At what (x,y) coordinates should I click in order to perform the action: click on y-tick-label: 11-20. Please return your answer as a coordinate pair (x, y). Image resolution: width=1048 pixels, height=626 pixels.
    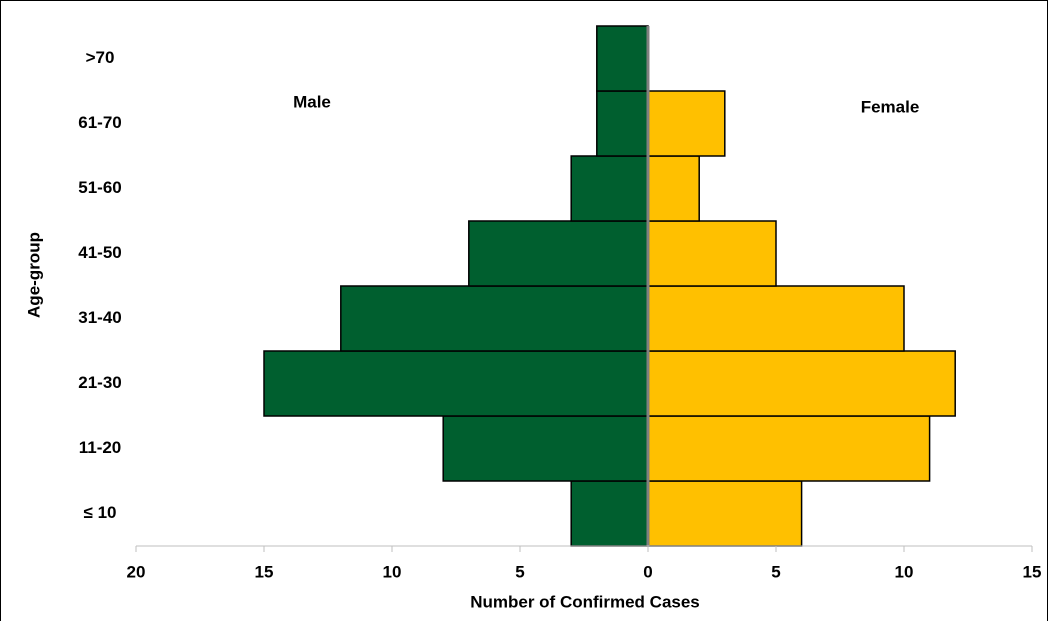
    Looking at the image, I should click on (100, 447).